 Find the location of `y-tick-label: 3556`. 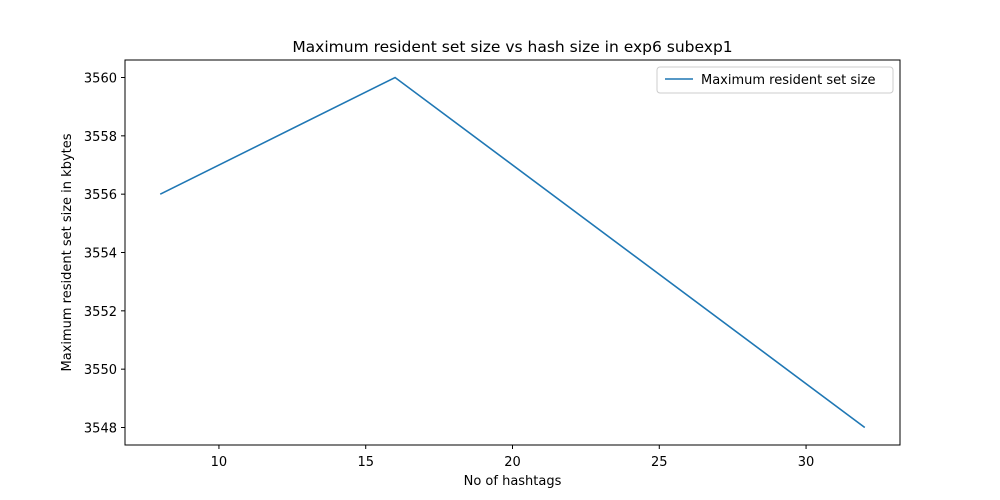

y-tick-label: 3556 is located at coordinates (100, 195).